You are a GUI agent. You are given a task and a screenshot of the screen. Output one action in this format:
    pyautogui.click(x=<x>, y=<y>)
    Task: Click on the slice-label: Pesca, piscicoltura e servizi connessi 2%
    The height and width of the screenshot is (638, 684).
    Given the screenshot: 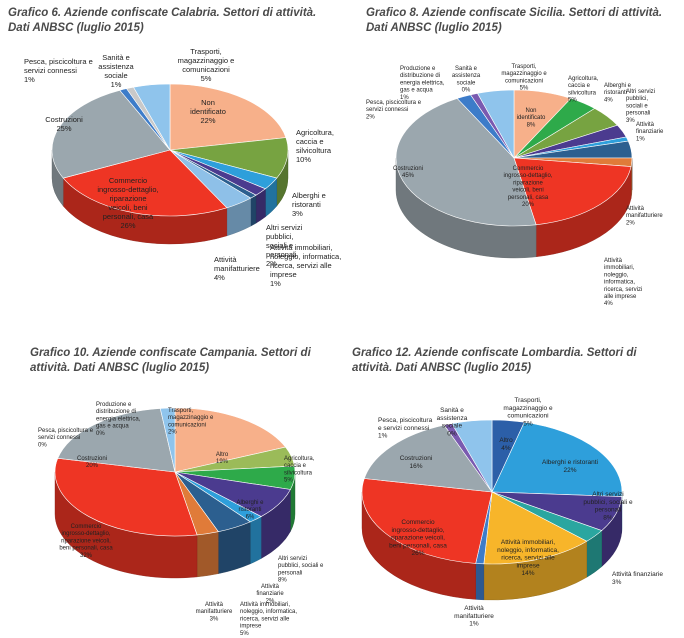 What is the action you would take?
    pyautogui.click(x=394, y=110)
    